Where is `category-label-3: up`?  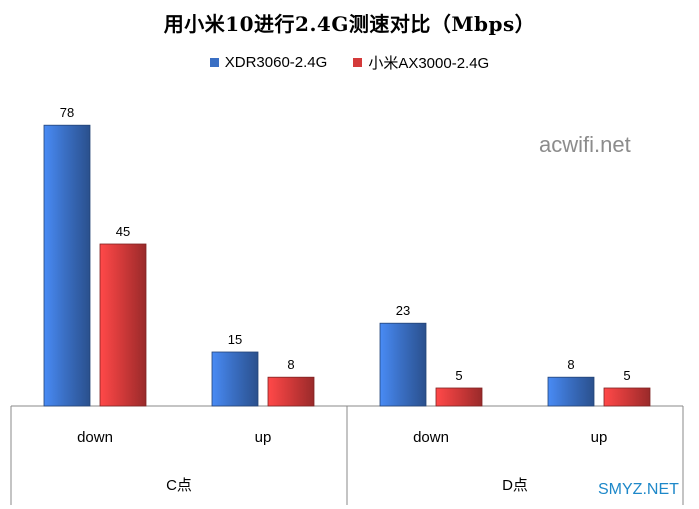 category-label-3: up is located at coordinates (599, 437).